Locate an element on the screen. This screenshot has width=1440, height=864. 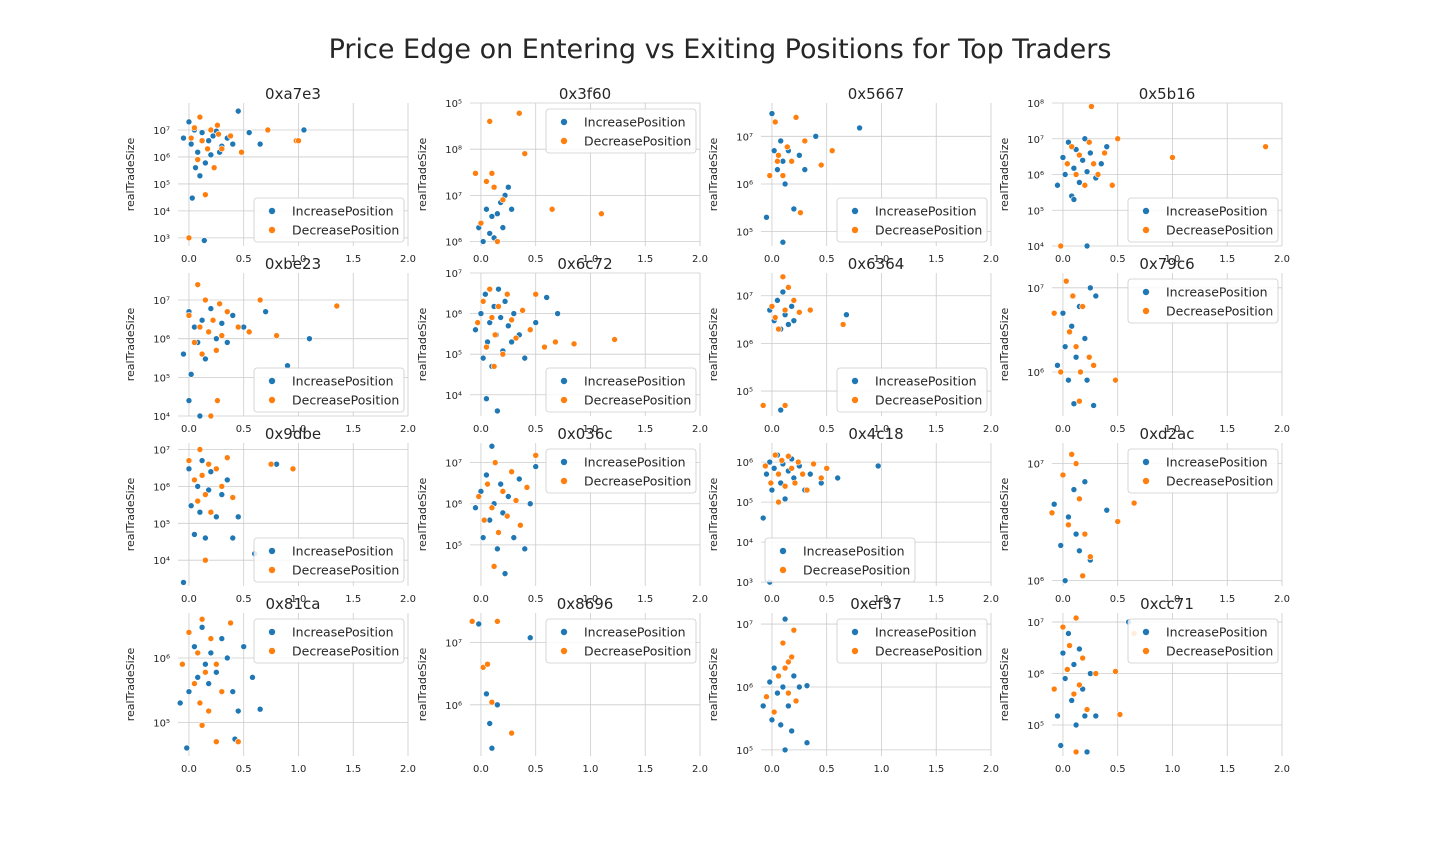
subplot-title: 0x4c18 is located at coordinates (875, 434).